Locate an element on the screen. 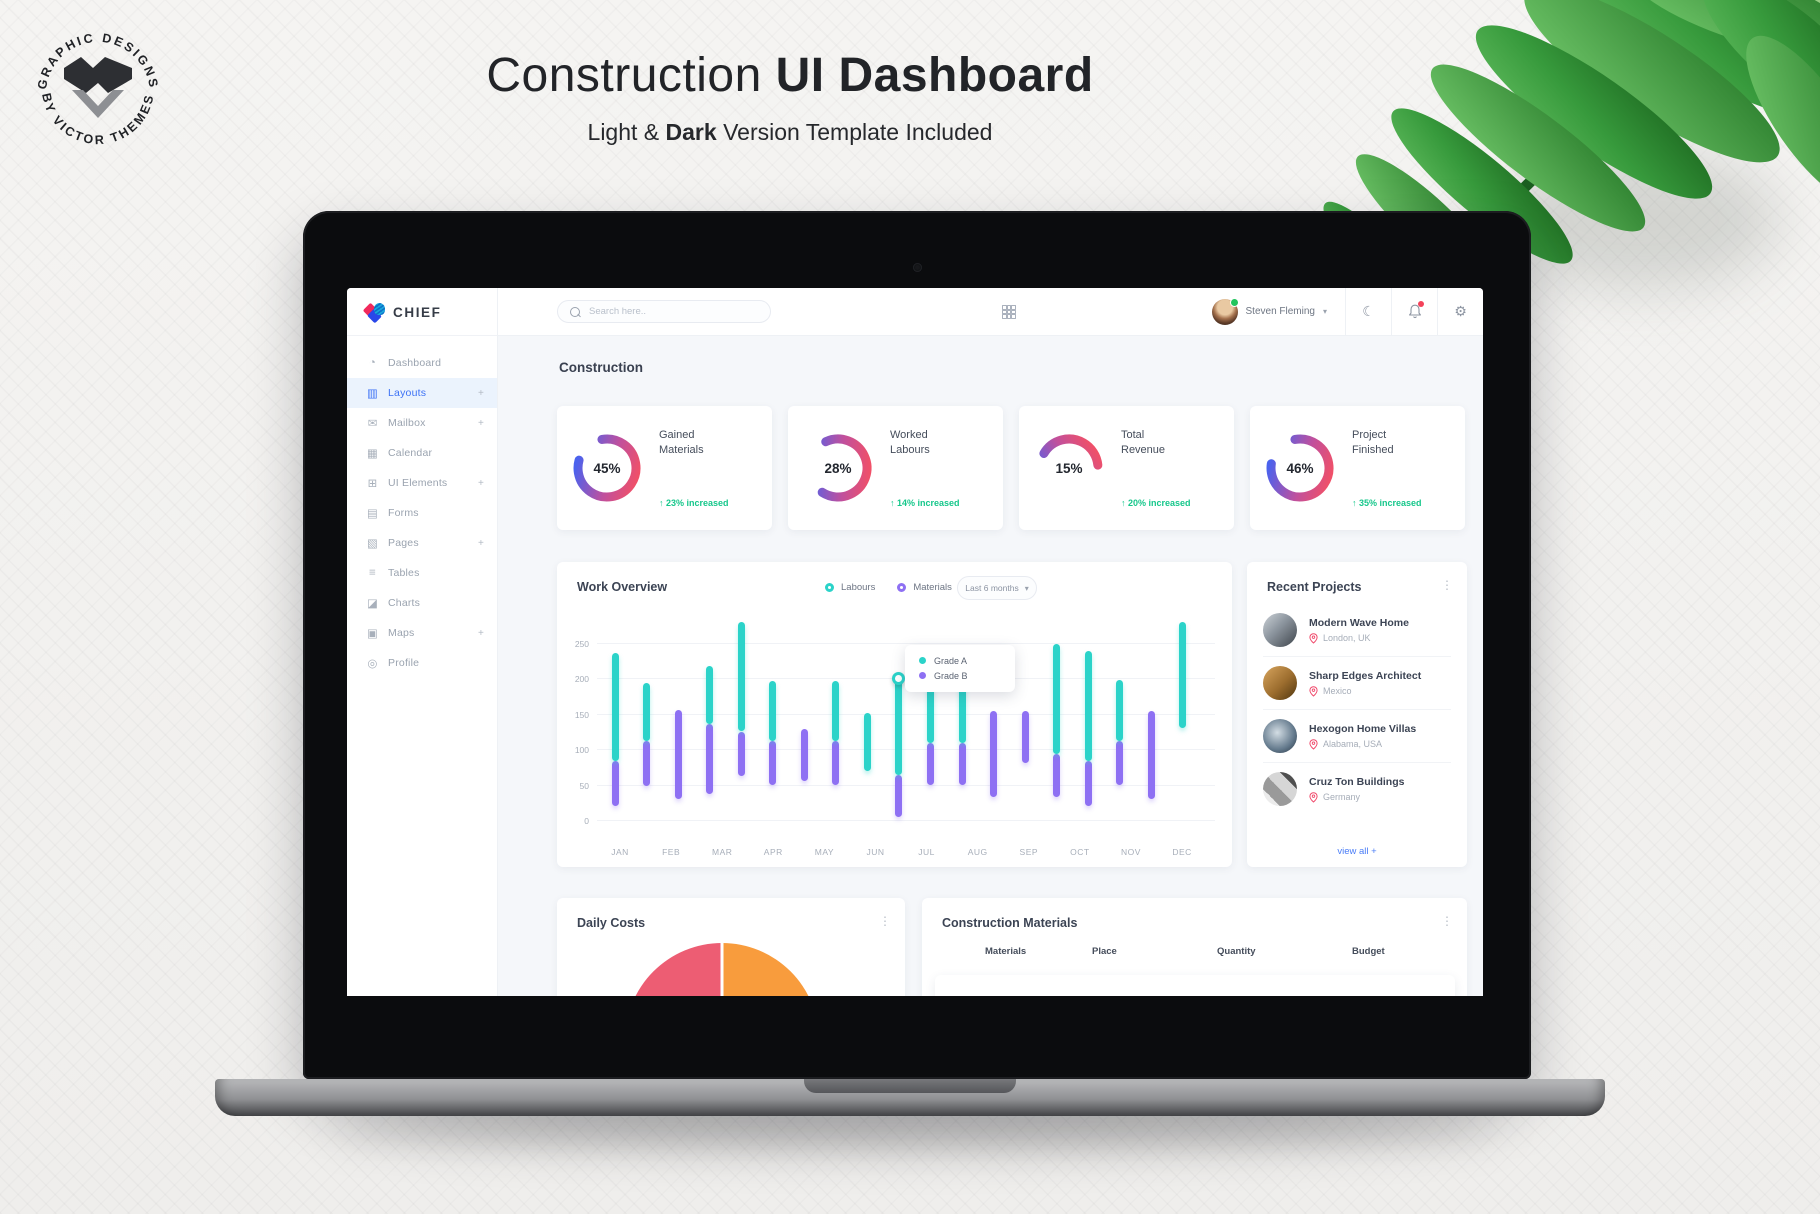  project-location: Alabama, USA is located at coordinates (1362, 744).